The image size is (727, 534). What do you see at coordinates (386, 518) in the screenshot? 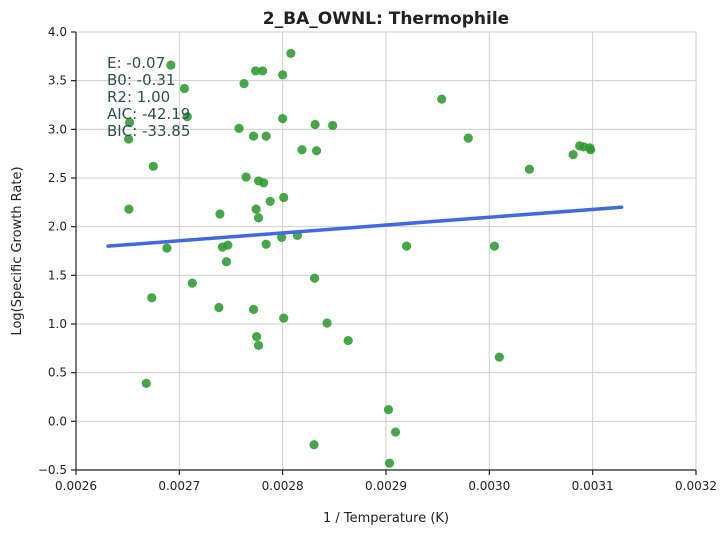
I see `x-axis-label: 1 / Temperature (K)` at bounding box center [386, 518].